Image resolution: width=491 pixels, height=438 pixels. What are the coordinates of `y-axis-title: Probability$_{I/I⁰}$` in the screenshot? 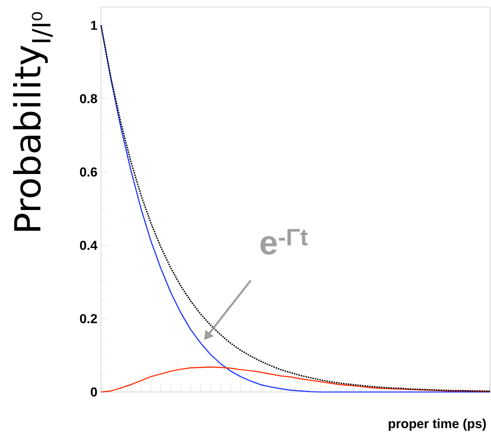 It's located at (33, 121).